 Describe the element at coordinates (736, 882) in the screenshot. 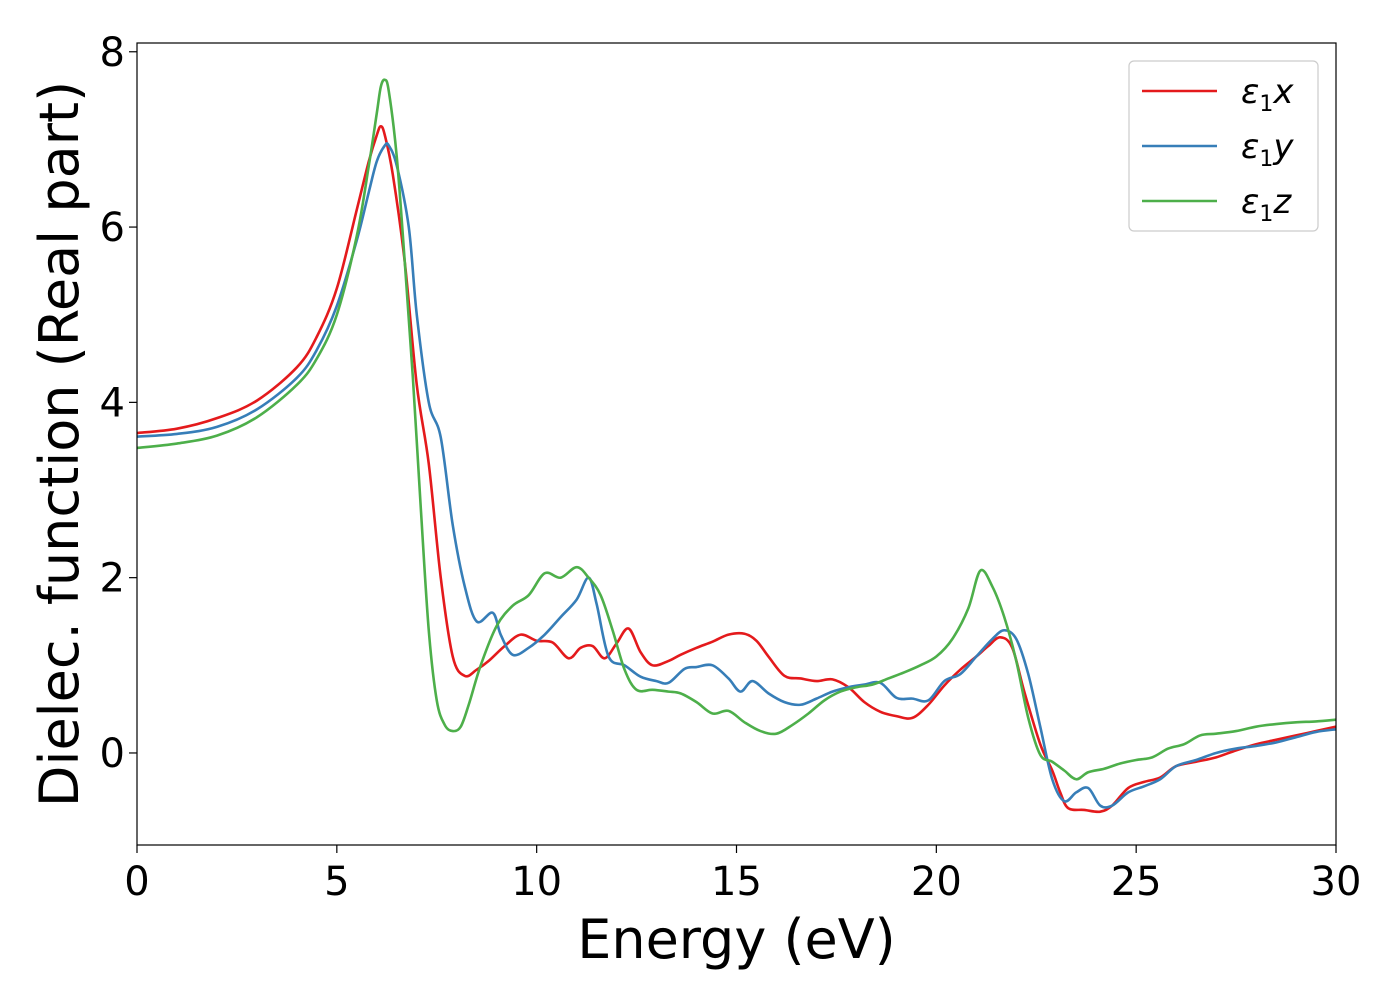

I see `x-tick-label: 15` at that location.